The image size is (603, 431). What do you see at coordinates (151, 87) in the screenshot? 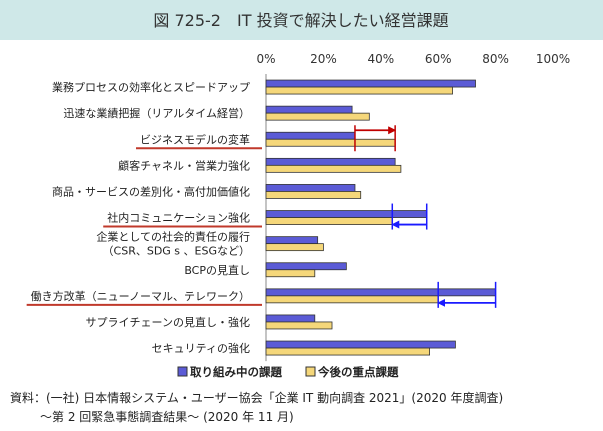
I see `category-label: 業務プロセスの効率化とスピードアップ` at bounding box center [151, 87].